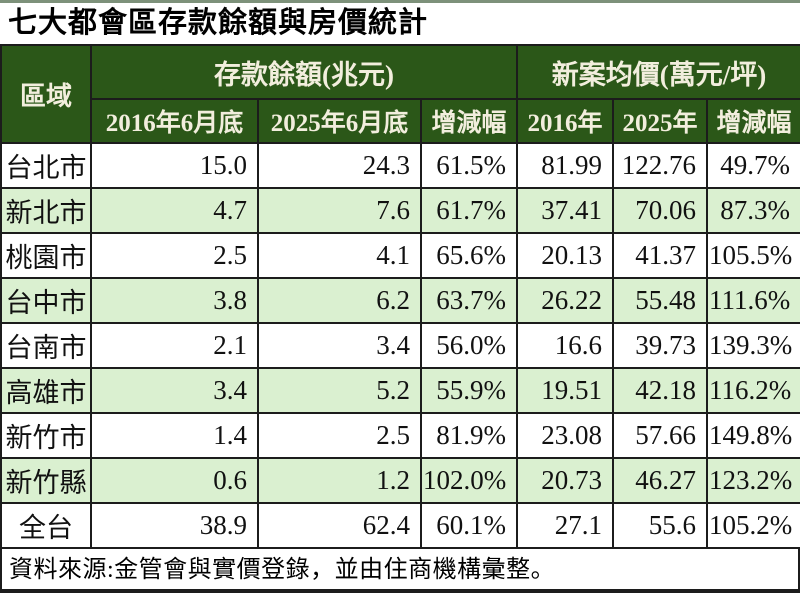 The image size is (800, 600). What do you see at coordinates (565, 435) in the screenshot?
I see `value-cell: 23.08` at bounding box center [565, 435].